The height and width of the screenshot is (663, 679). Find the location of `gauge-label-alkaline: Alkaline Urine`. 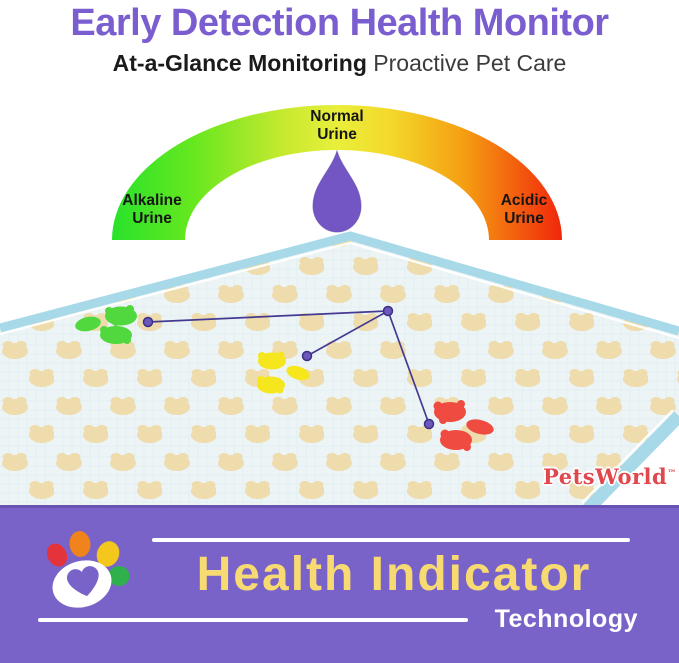

gauge-label-alkaline: Alkaline Urine is located at coordinates (152, 209).